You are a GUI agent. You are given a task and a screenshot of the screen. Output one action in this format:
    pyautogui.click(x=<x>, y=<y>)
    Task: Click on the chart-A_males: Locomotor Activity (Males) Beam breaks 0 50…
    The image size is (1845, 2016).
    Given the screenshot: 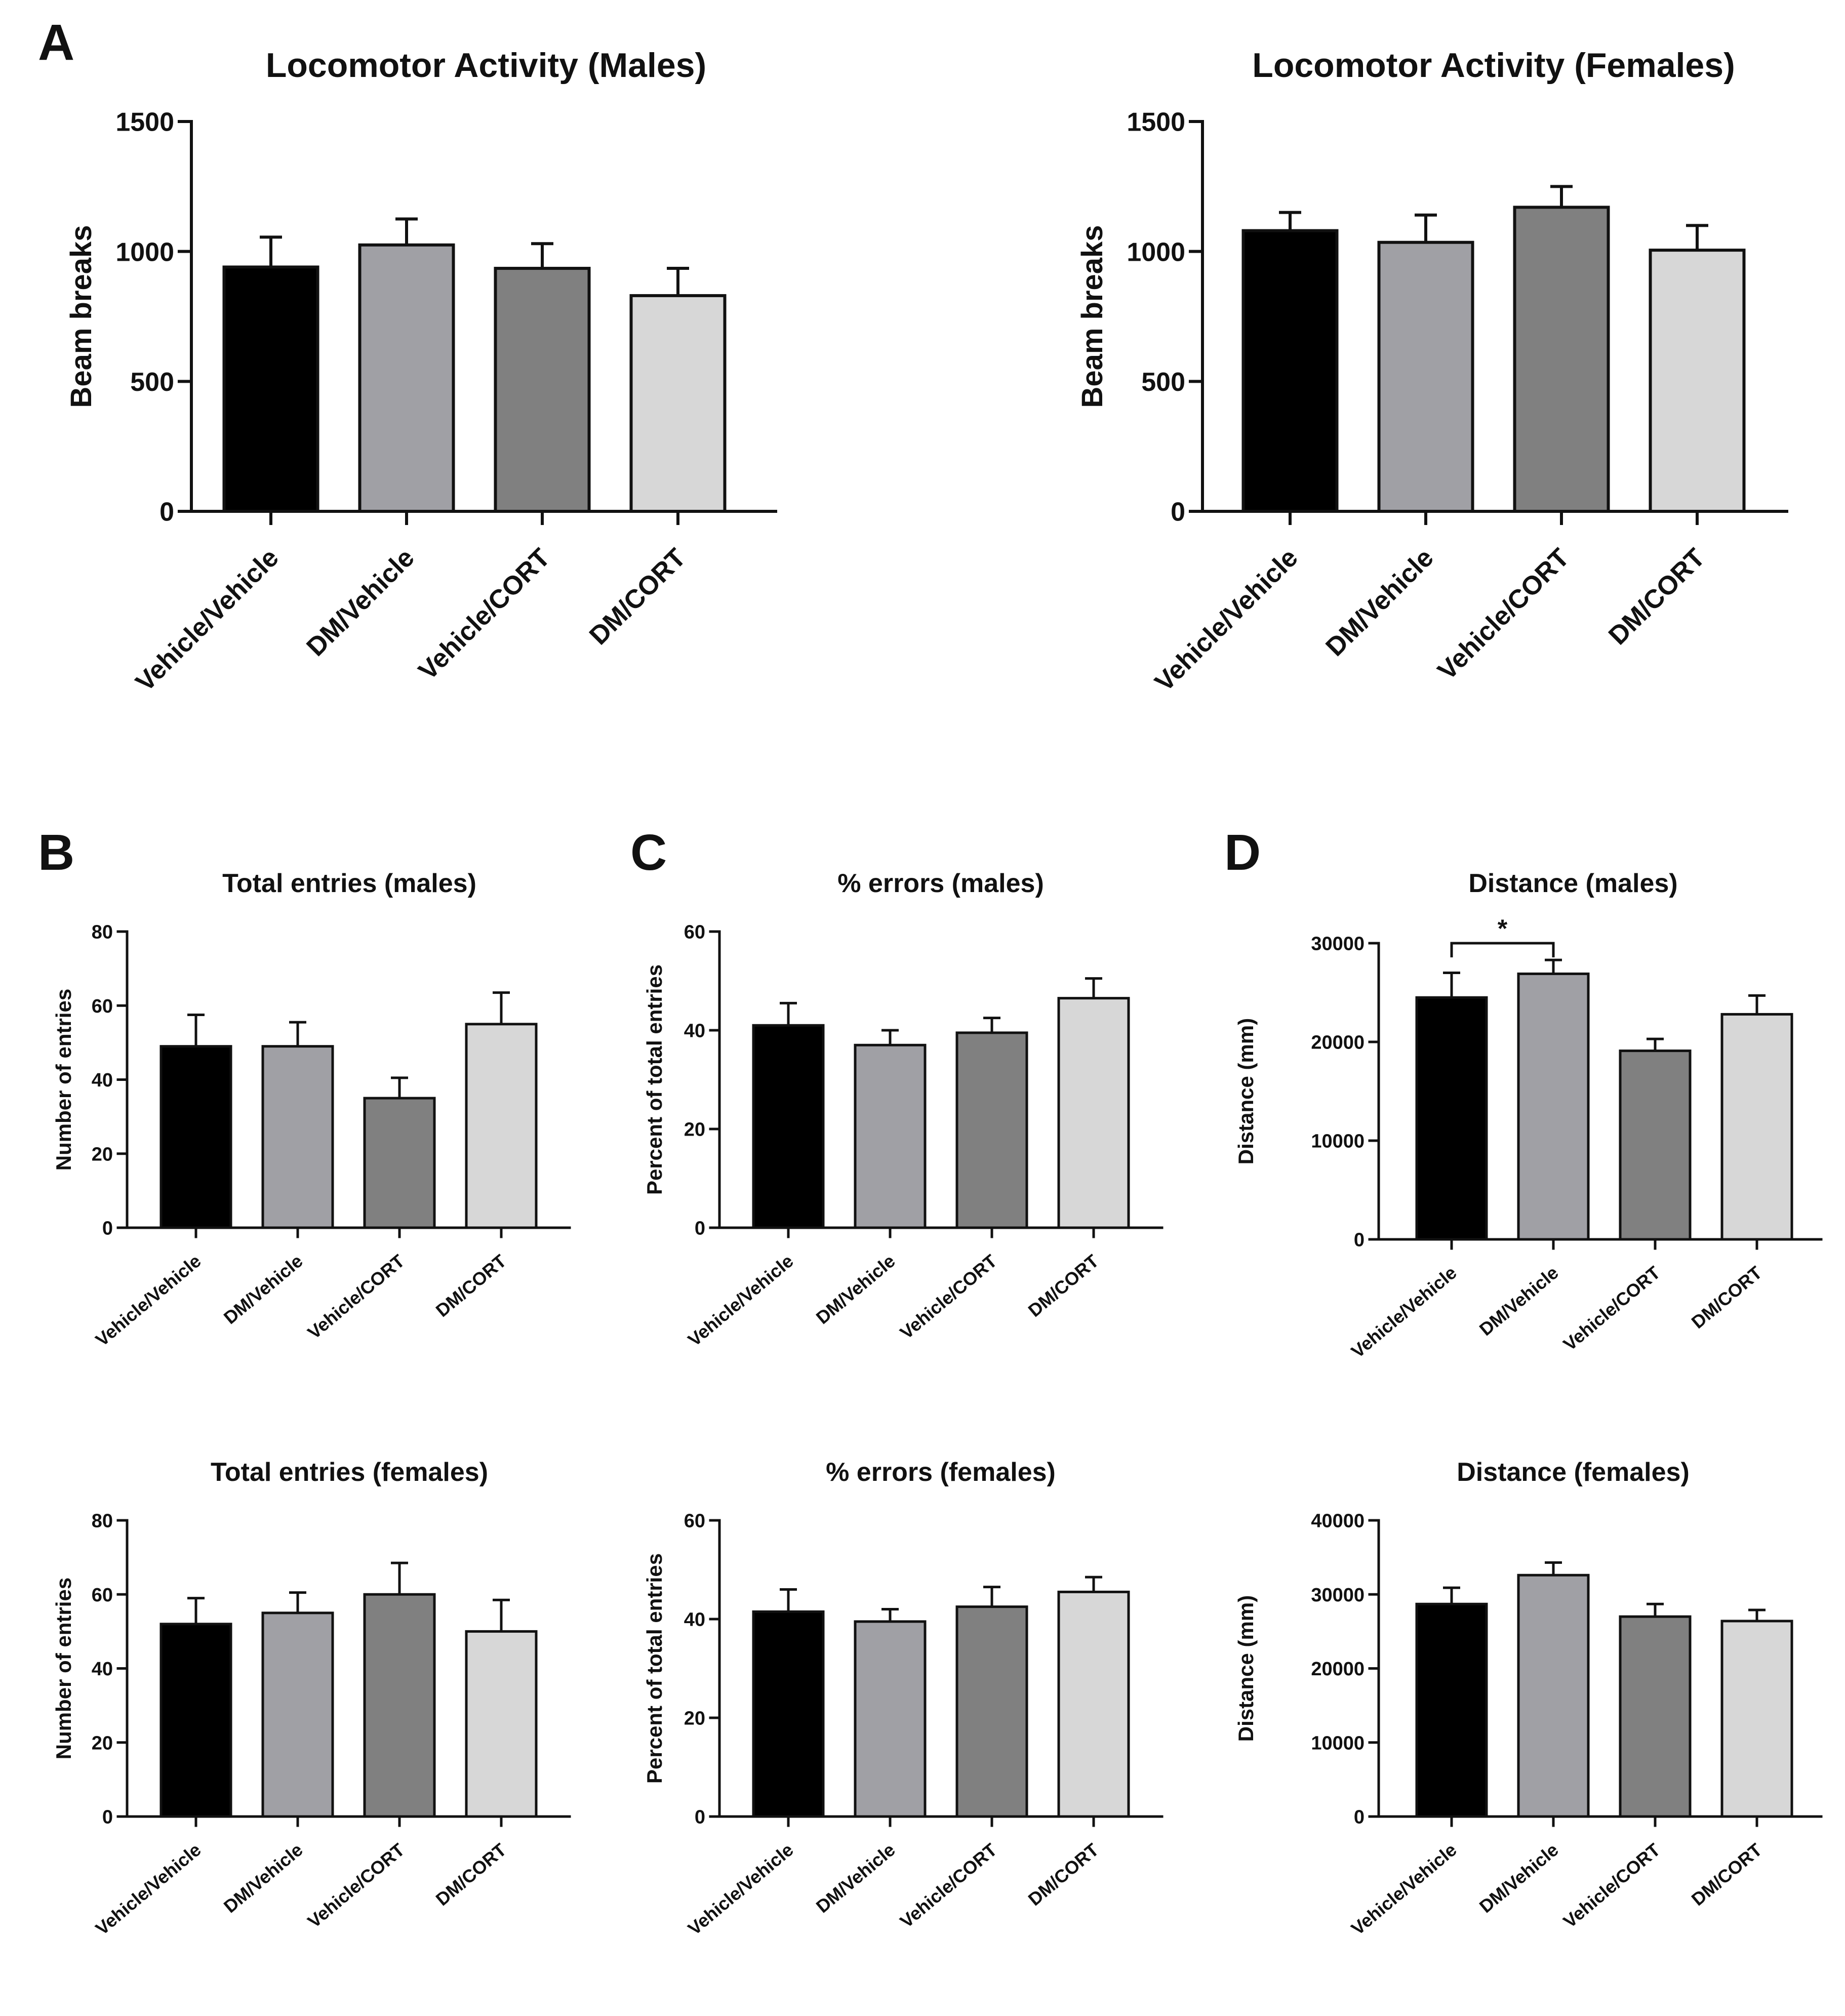 What is the action you would take?
    pyautogui.click(x=421, y=372)
    